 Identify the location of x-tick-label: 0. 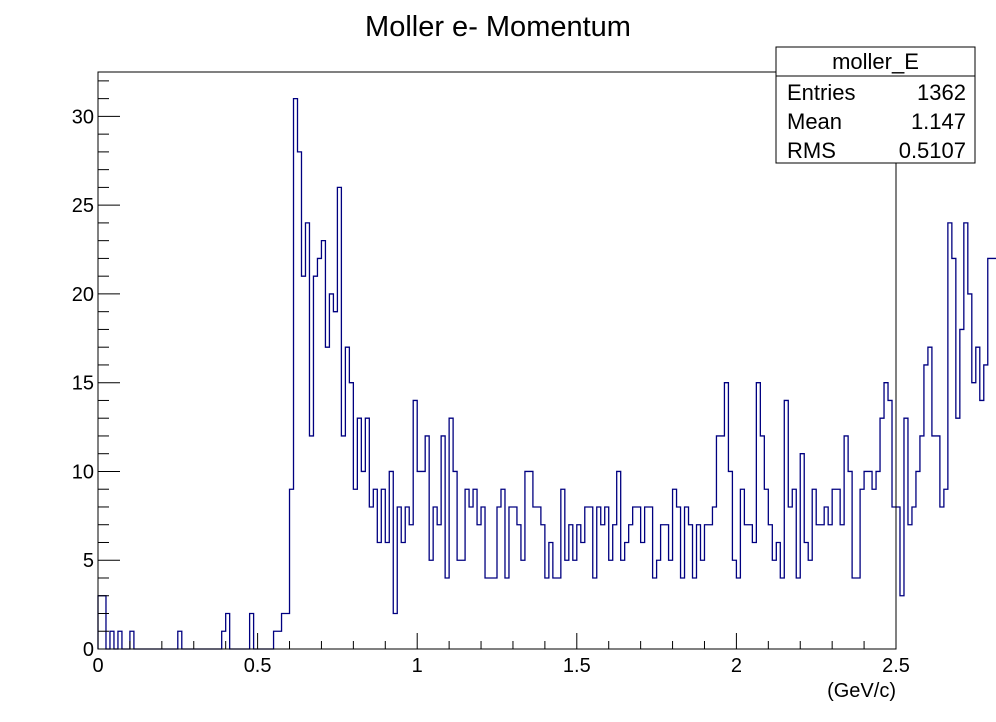
(97, 666).